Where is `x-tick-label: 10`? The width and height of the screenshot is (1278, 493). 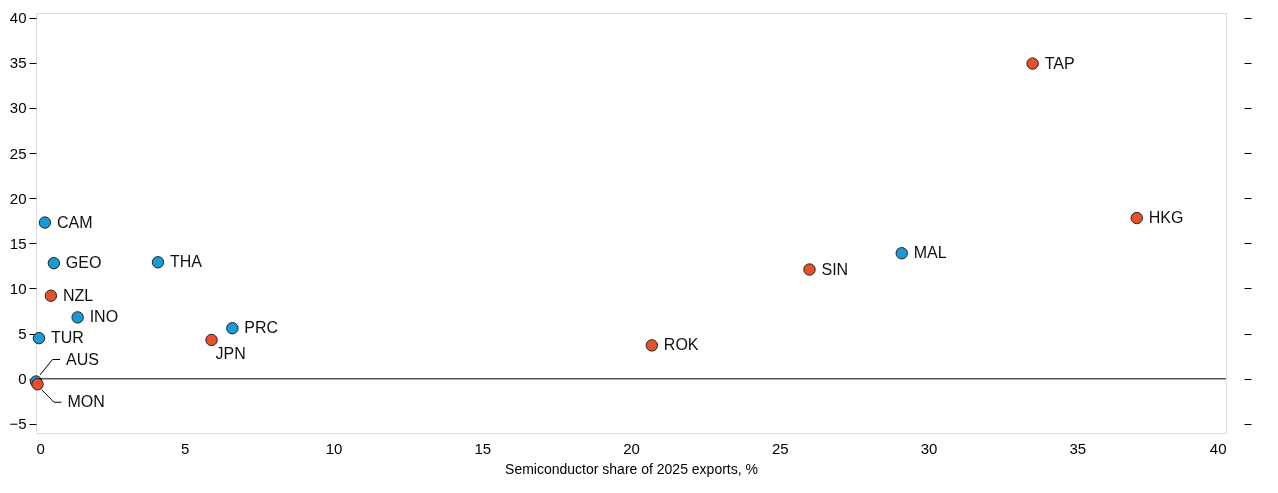
x-tick-label: 10 is located at coordinates (334, 448).